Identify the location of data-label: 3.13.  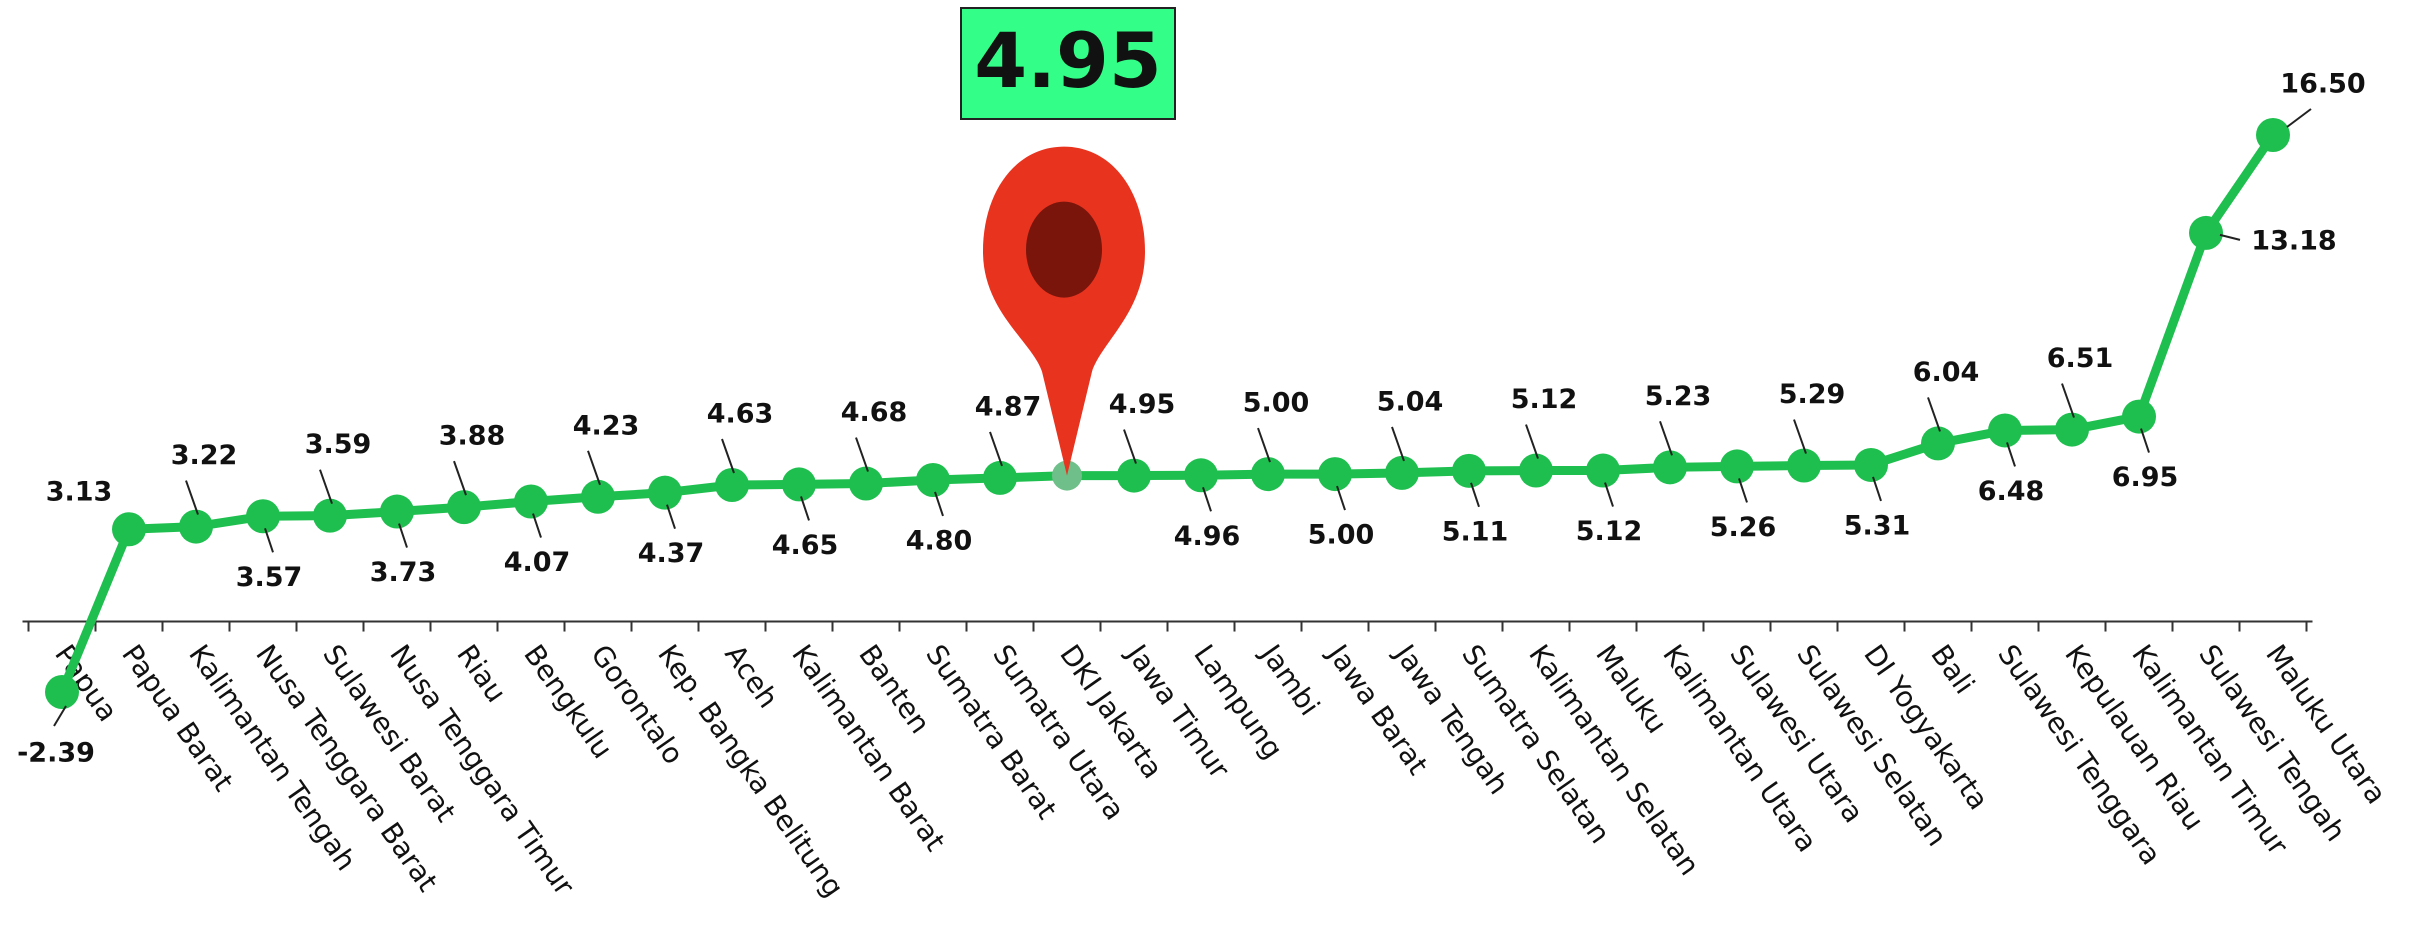
(79, 492).